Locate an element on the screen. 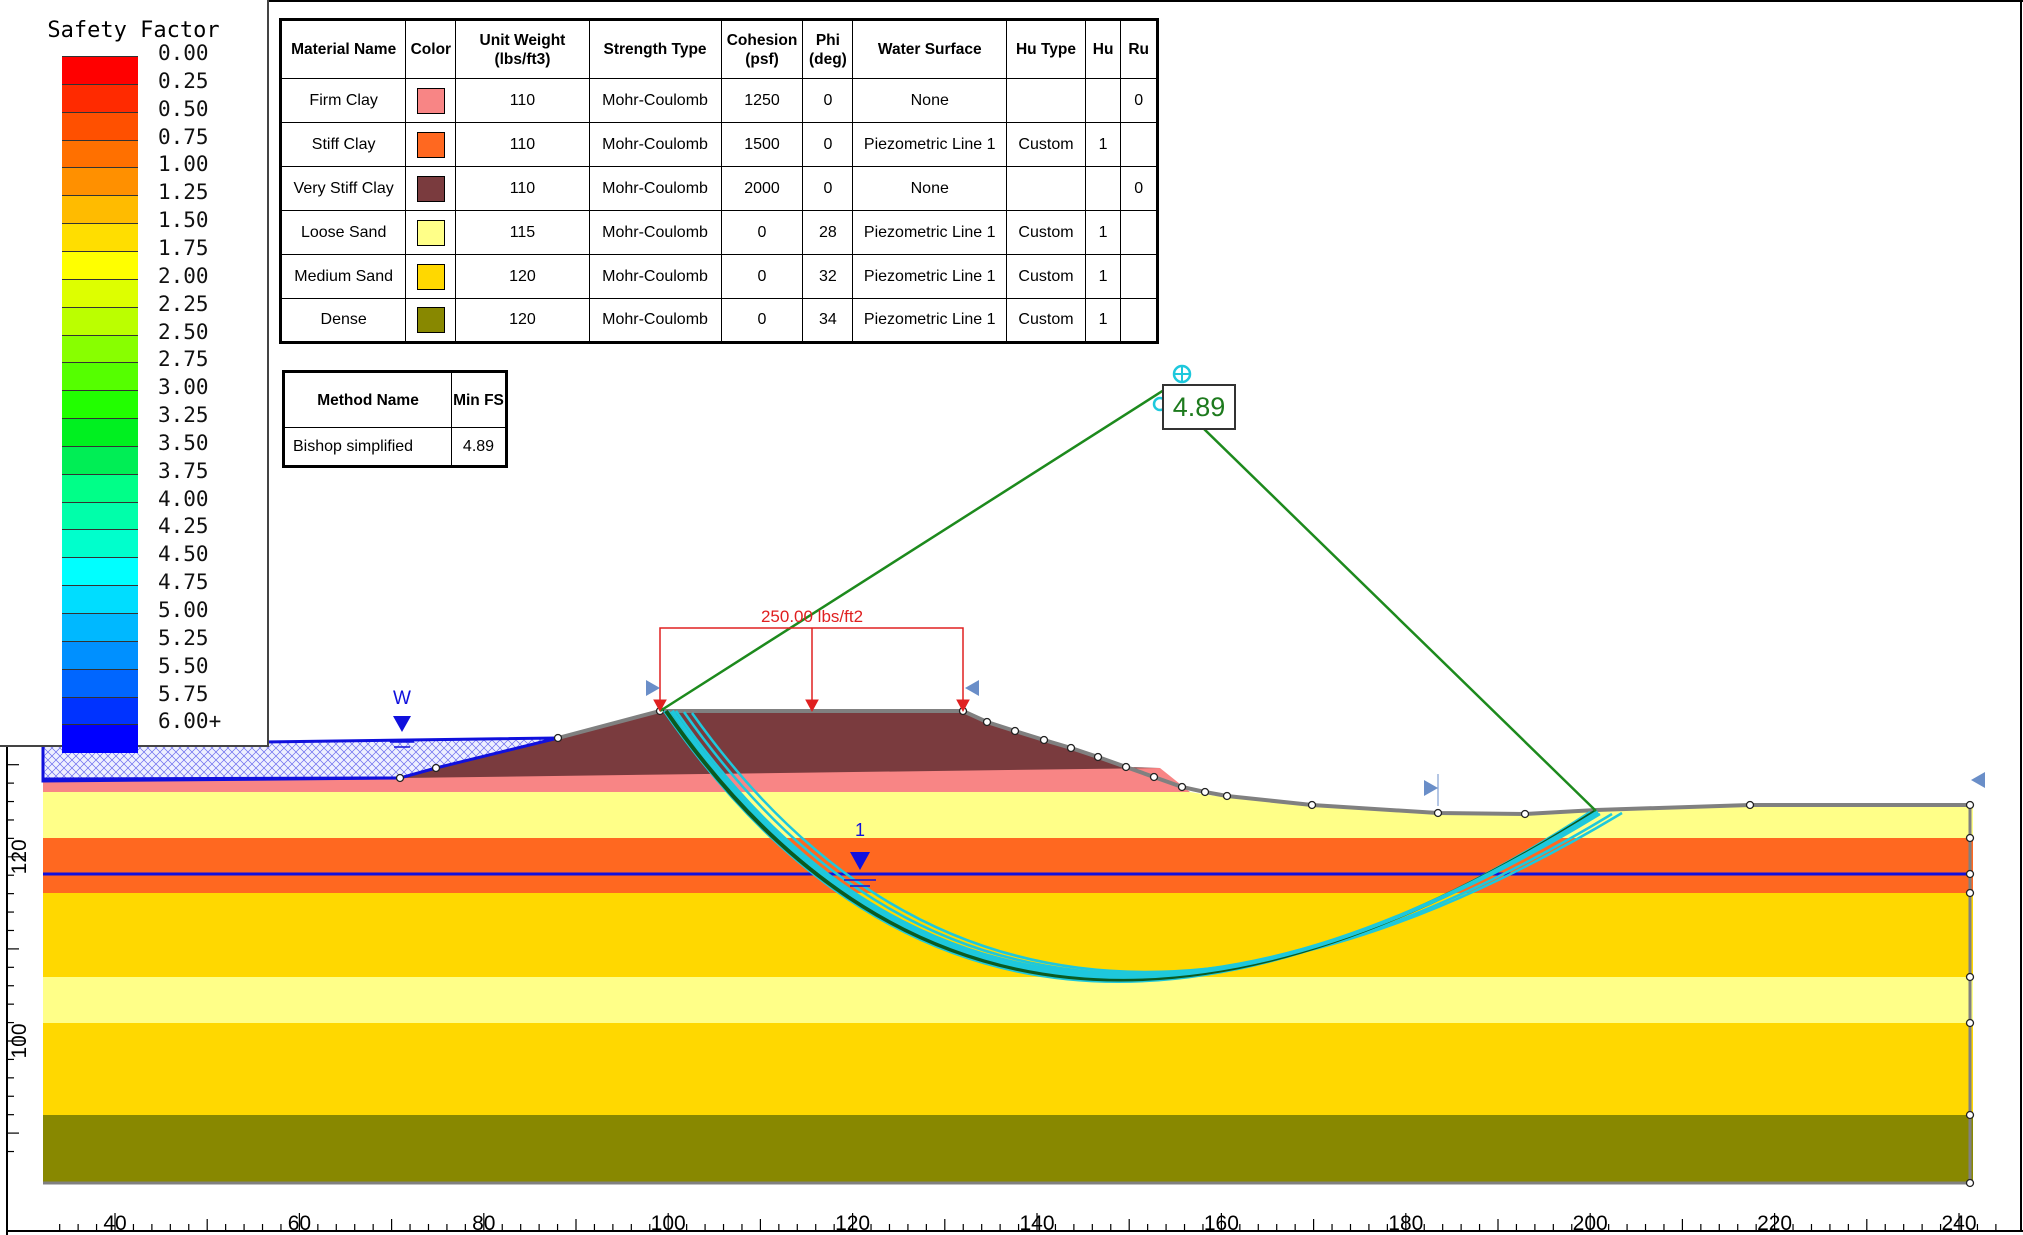 The height and width of the screenshot is (1235, 2023). header-water-surface: Water Surface is located at coordinates (930, 49).